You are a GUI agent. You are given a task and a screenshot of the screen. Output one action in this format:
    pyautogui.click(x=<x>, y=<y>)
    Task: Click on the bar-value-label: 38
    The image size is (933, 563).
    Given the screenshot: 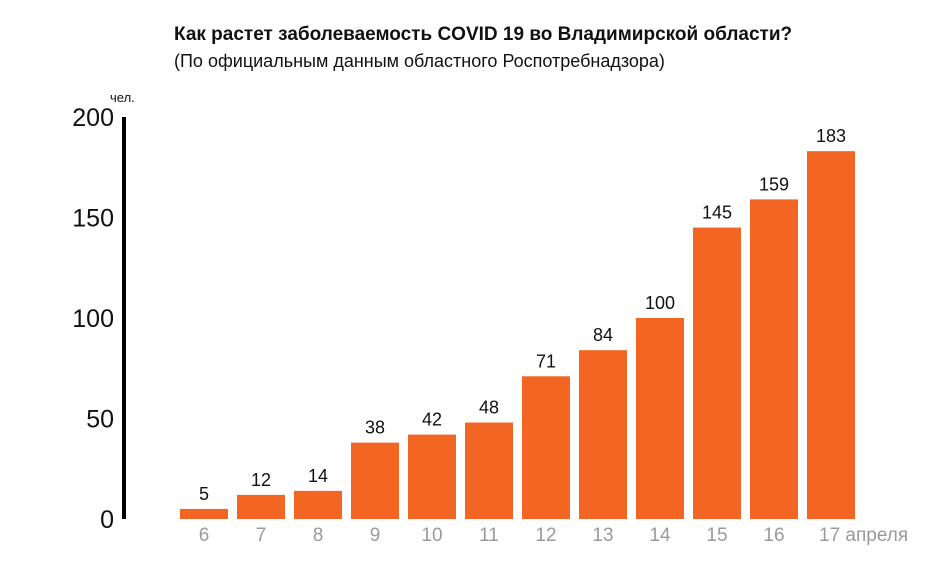 What is the action you would take?
    pyautogui.click(x=375, y=428)
    